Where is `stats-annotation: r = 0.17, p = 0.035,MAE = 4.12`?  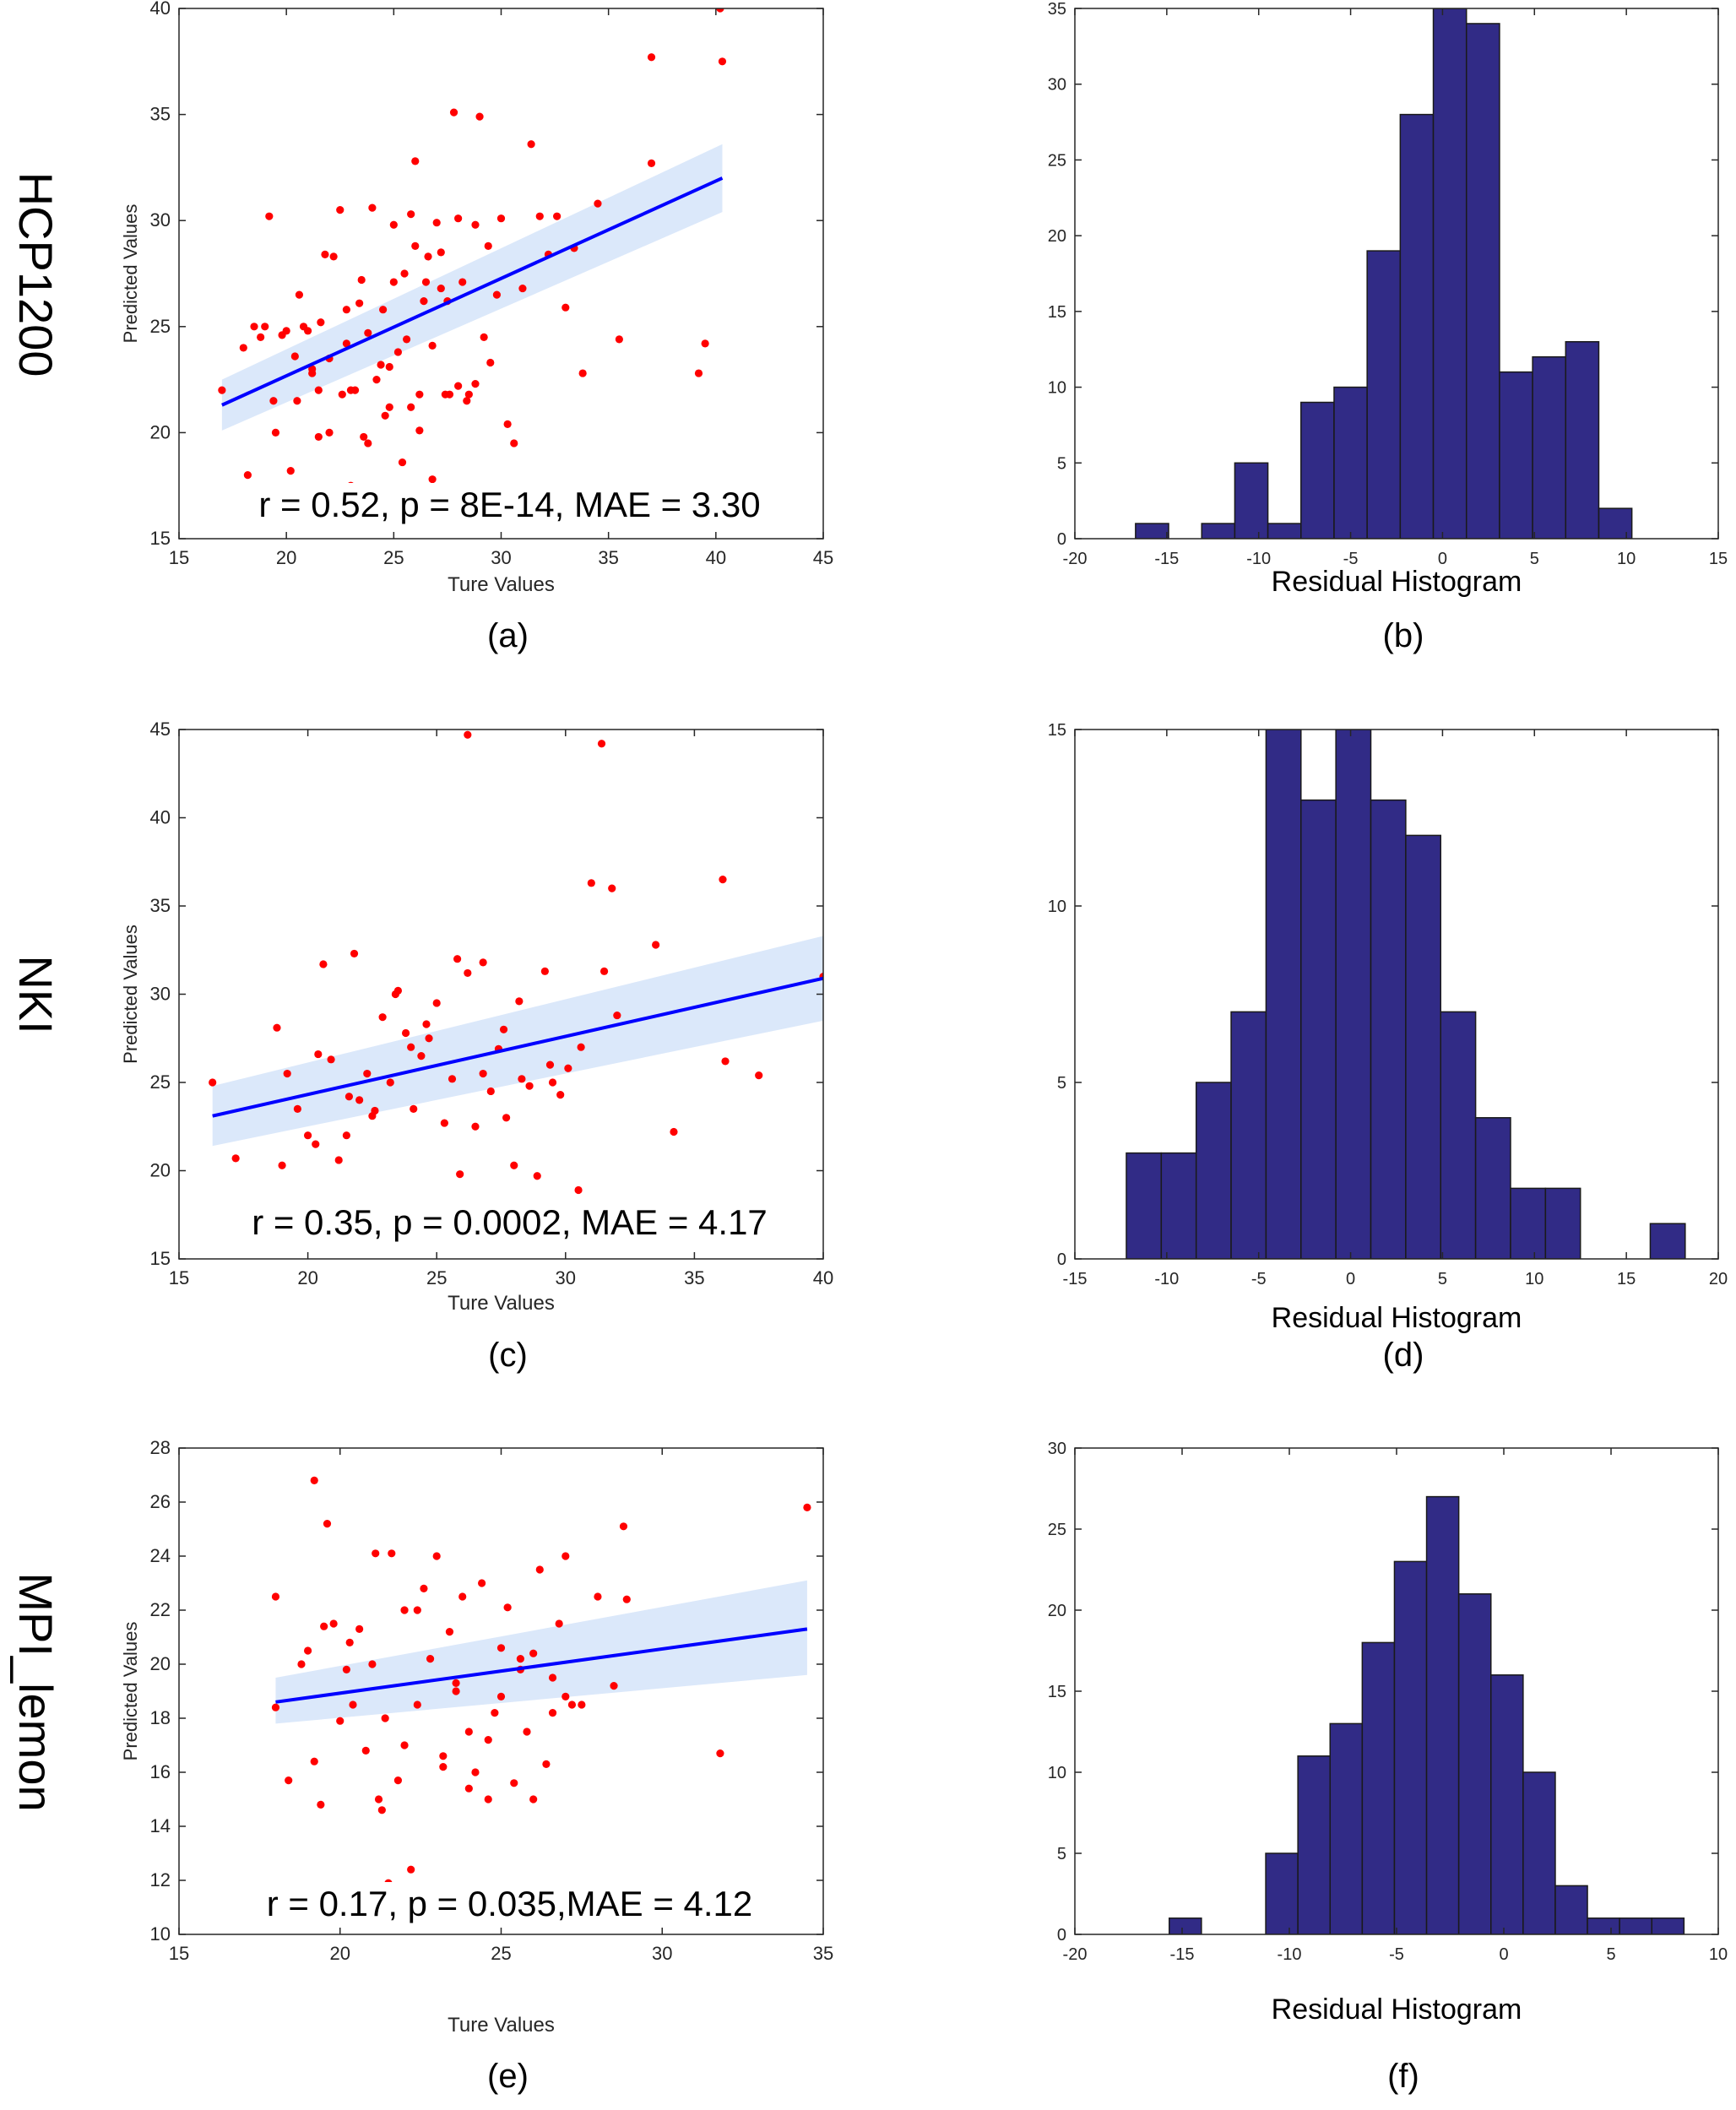
stats-annotation: r = 0.17, p = 0.035,MAE = 4.12 is located at coordinates (510, 1903).